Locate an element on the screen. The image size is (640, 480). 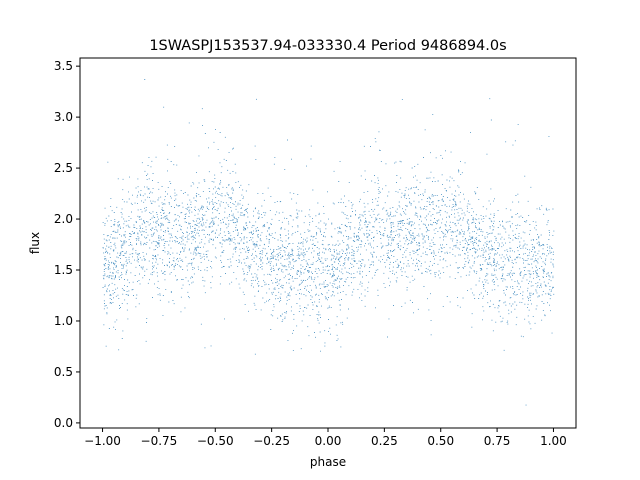
x-tick-label: −0.50 is located at coordinates (215, 441).